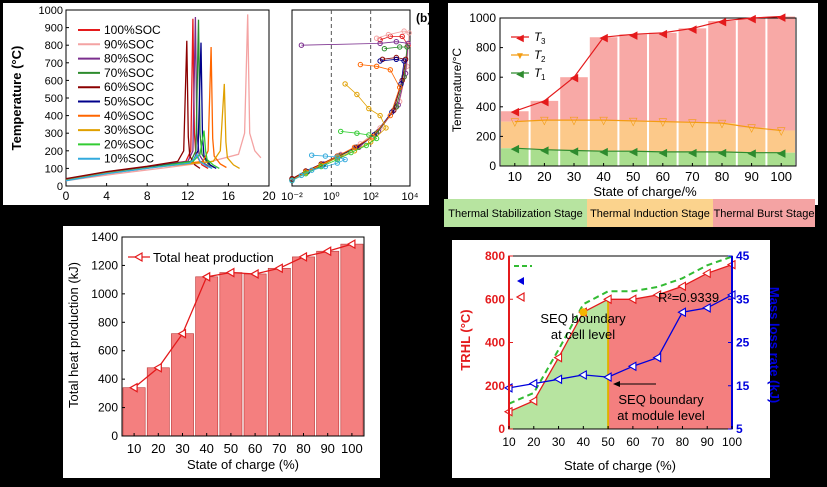 Image resolution: width=827 pixels, height=487 pixels. Describe the element at coordinates (255, 448) in the screenshot. I see `panel-d-x-tick-label: 60` at that location.